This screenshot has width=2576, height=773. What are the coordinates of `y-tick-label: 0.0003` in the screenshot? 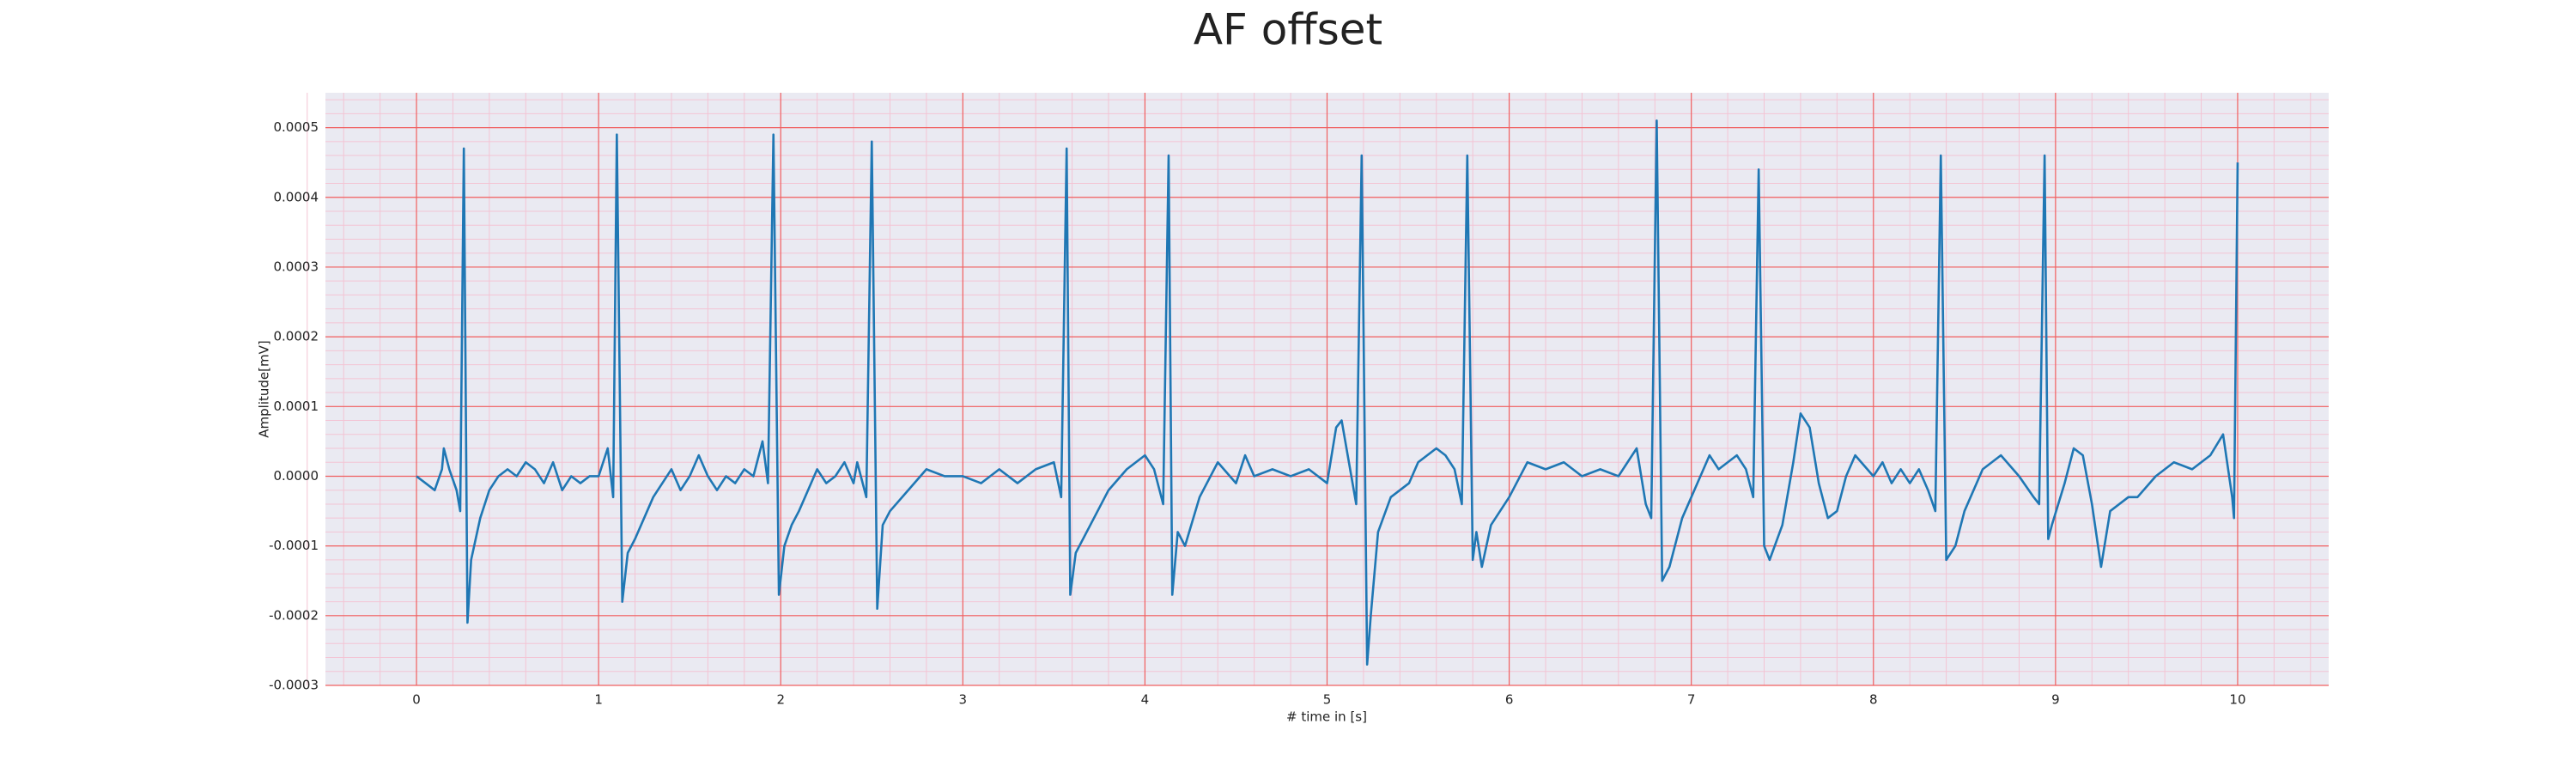 It's located at (296, 266).